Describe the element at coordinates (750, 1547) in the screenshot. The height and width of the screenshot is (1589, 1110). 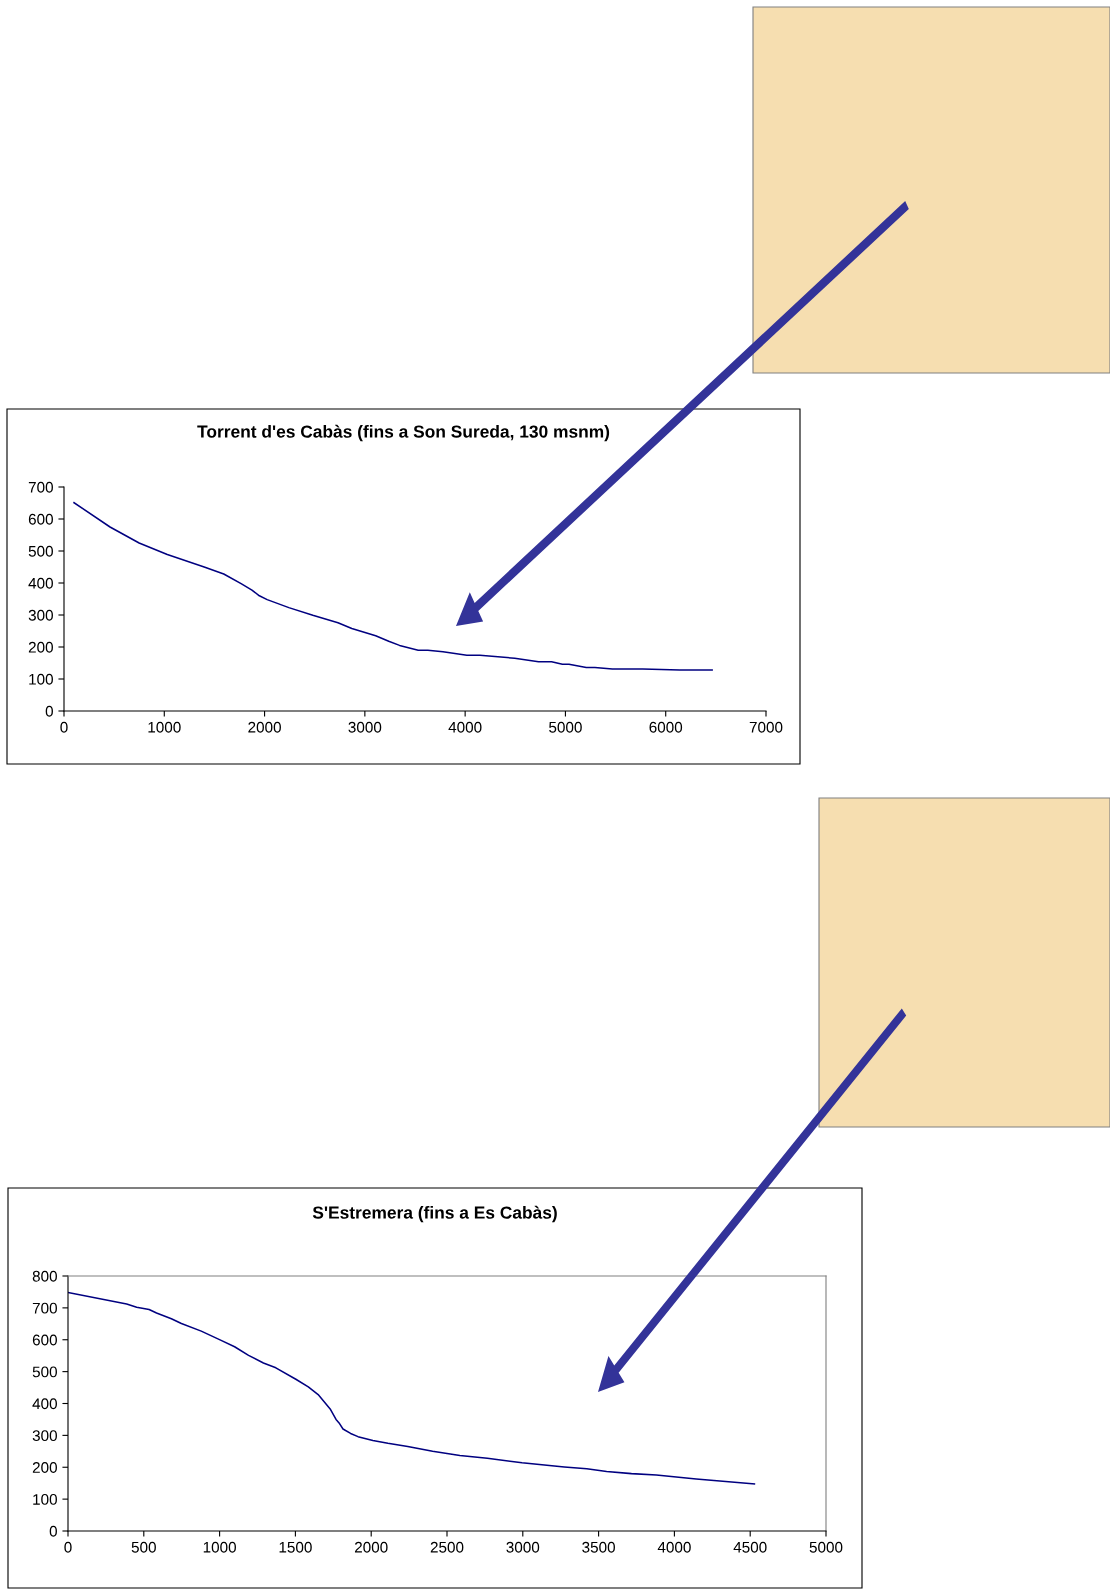
I see `x-tick-label: 4500` at that location.